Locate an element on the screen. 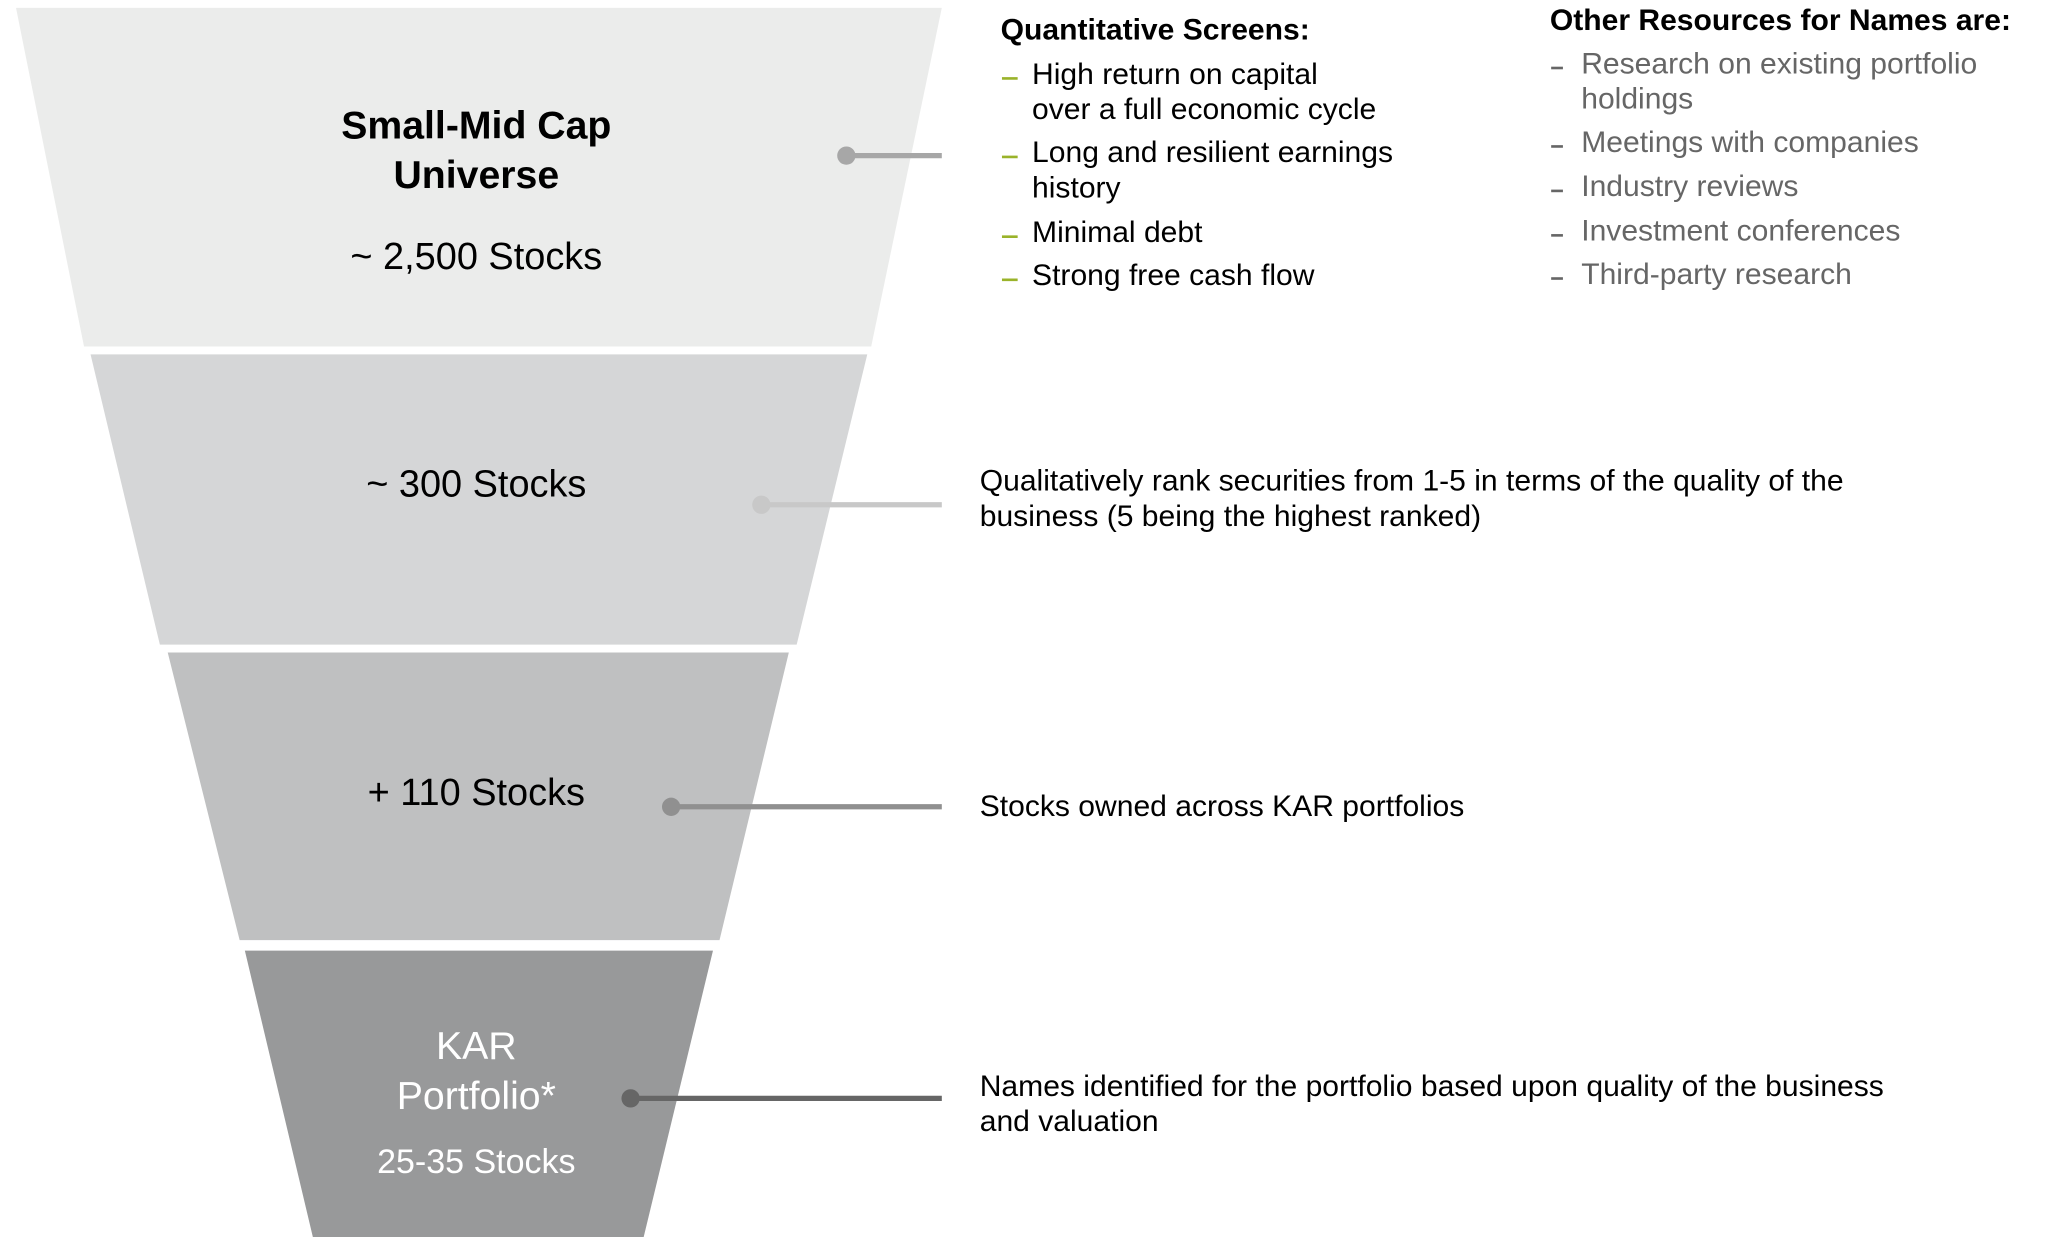 Image resolution: width=2051 pixels, height=1237 pixels. list-heading: Quantitative Screens: is located at coordinates (1155, 29).